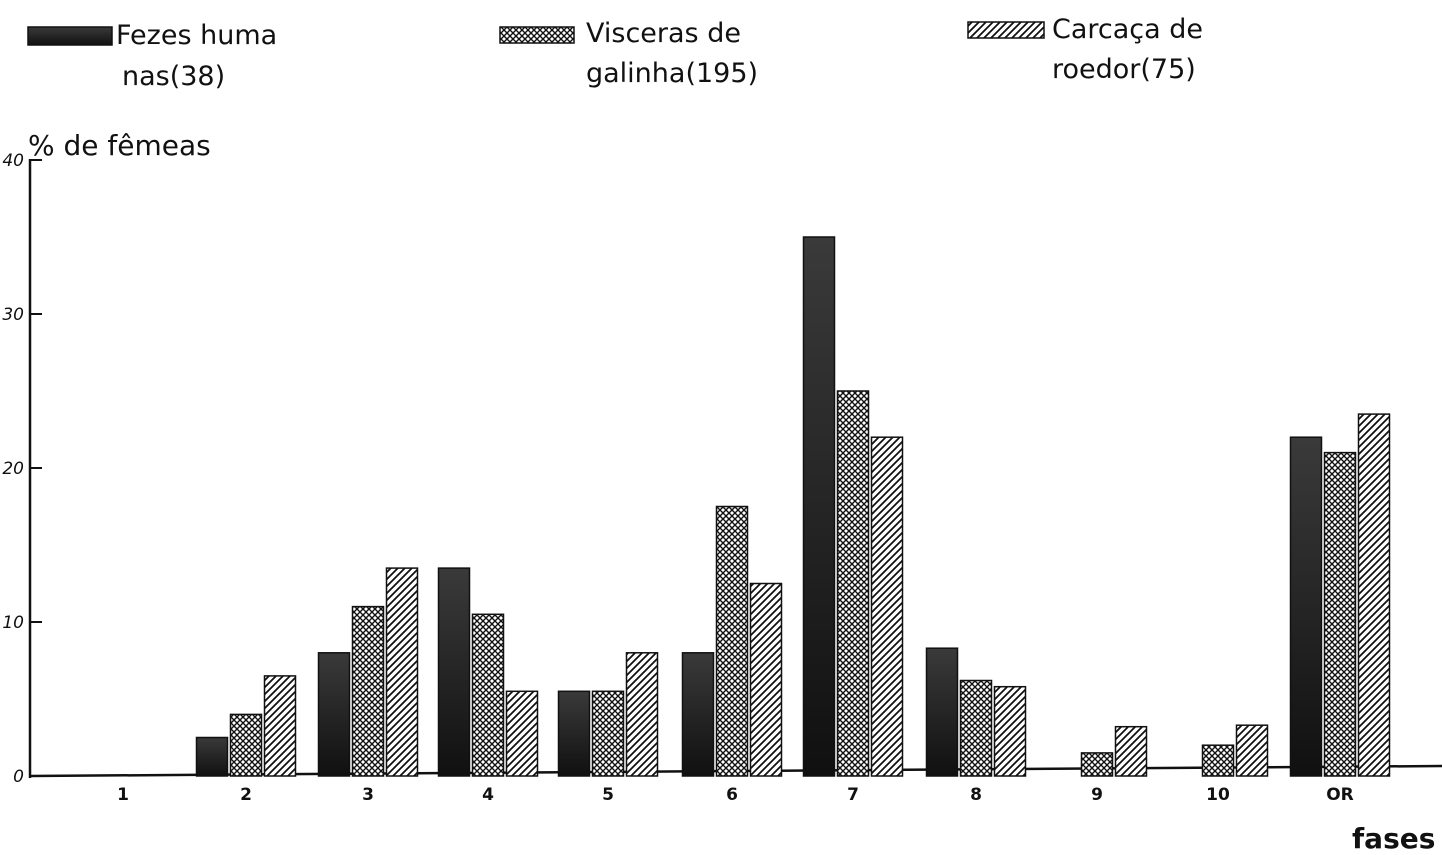 The height and width of the screenshot is (855, 1442). I want to click on legend-item-fezes: Fezes huma nas(38), so click(152, 56).